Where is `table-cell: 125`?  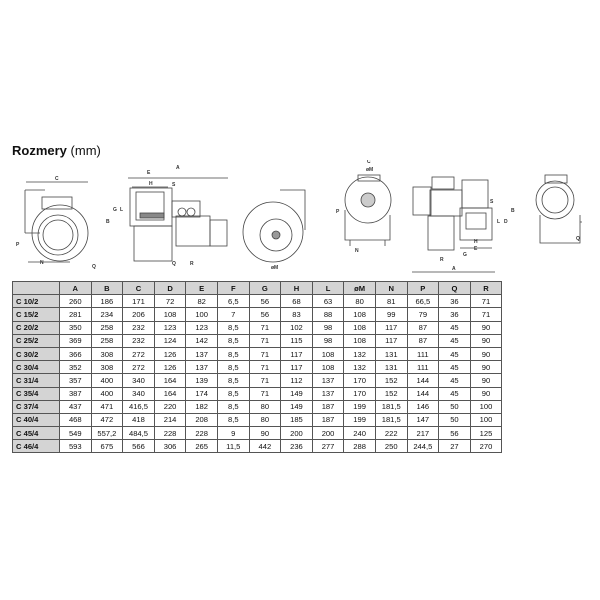
table-cell: 125 is located at coordinates (486, 433).